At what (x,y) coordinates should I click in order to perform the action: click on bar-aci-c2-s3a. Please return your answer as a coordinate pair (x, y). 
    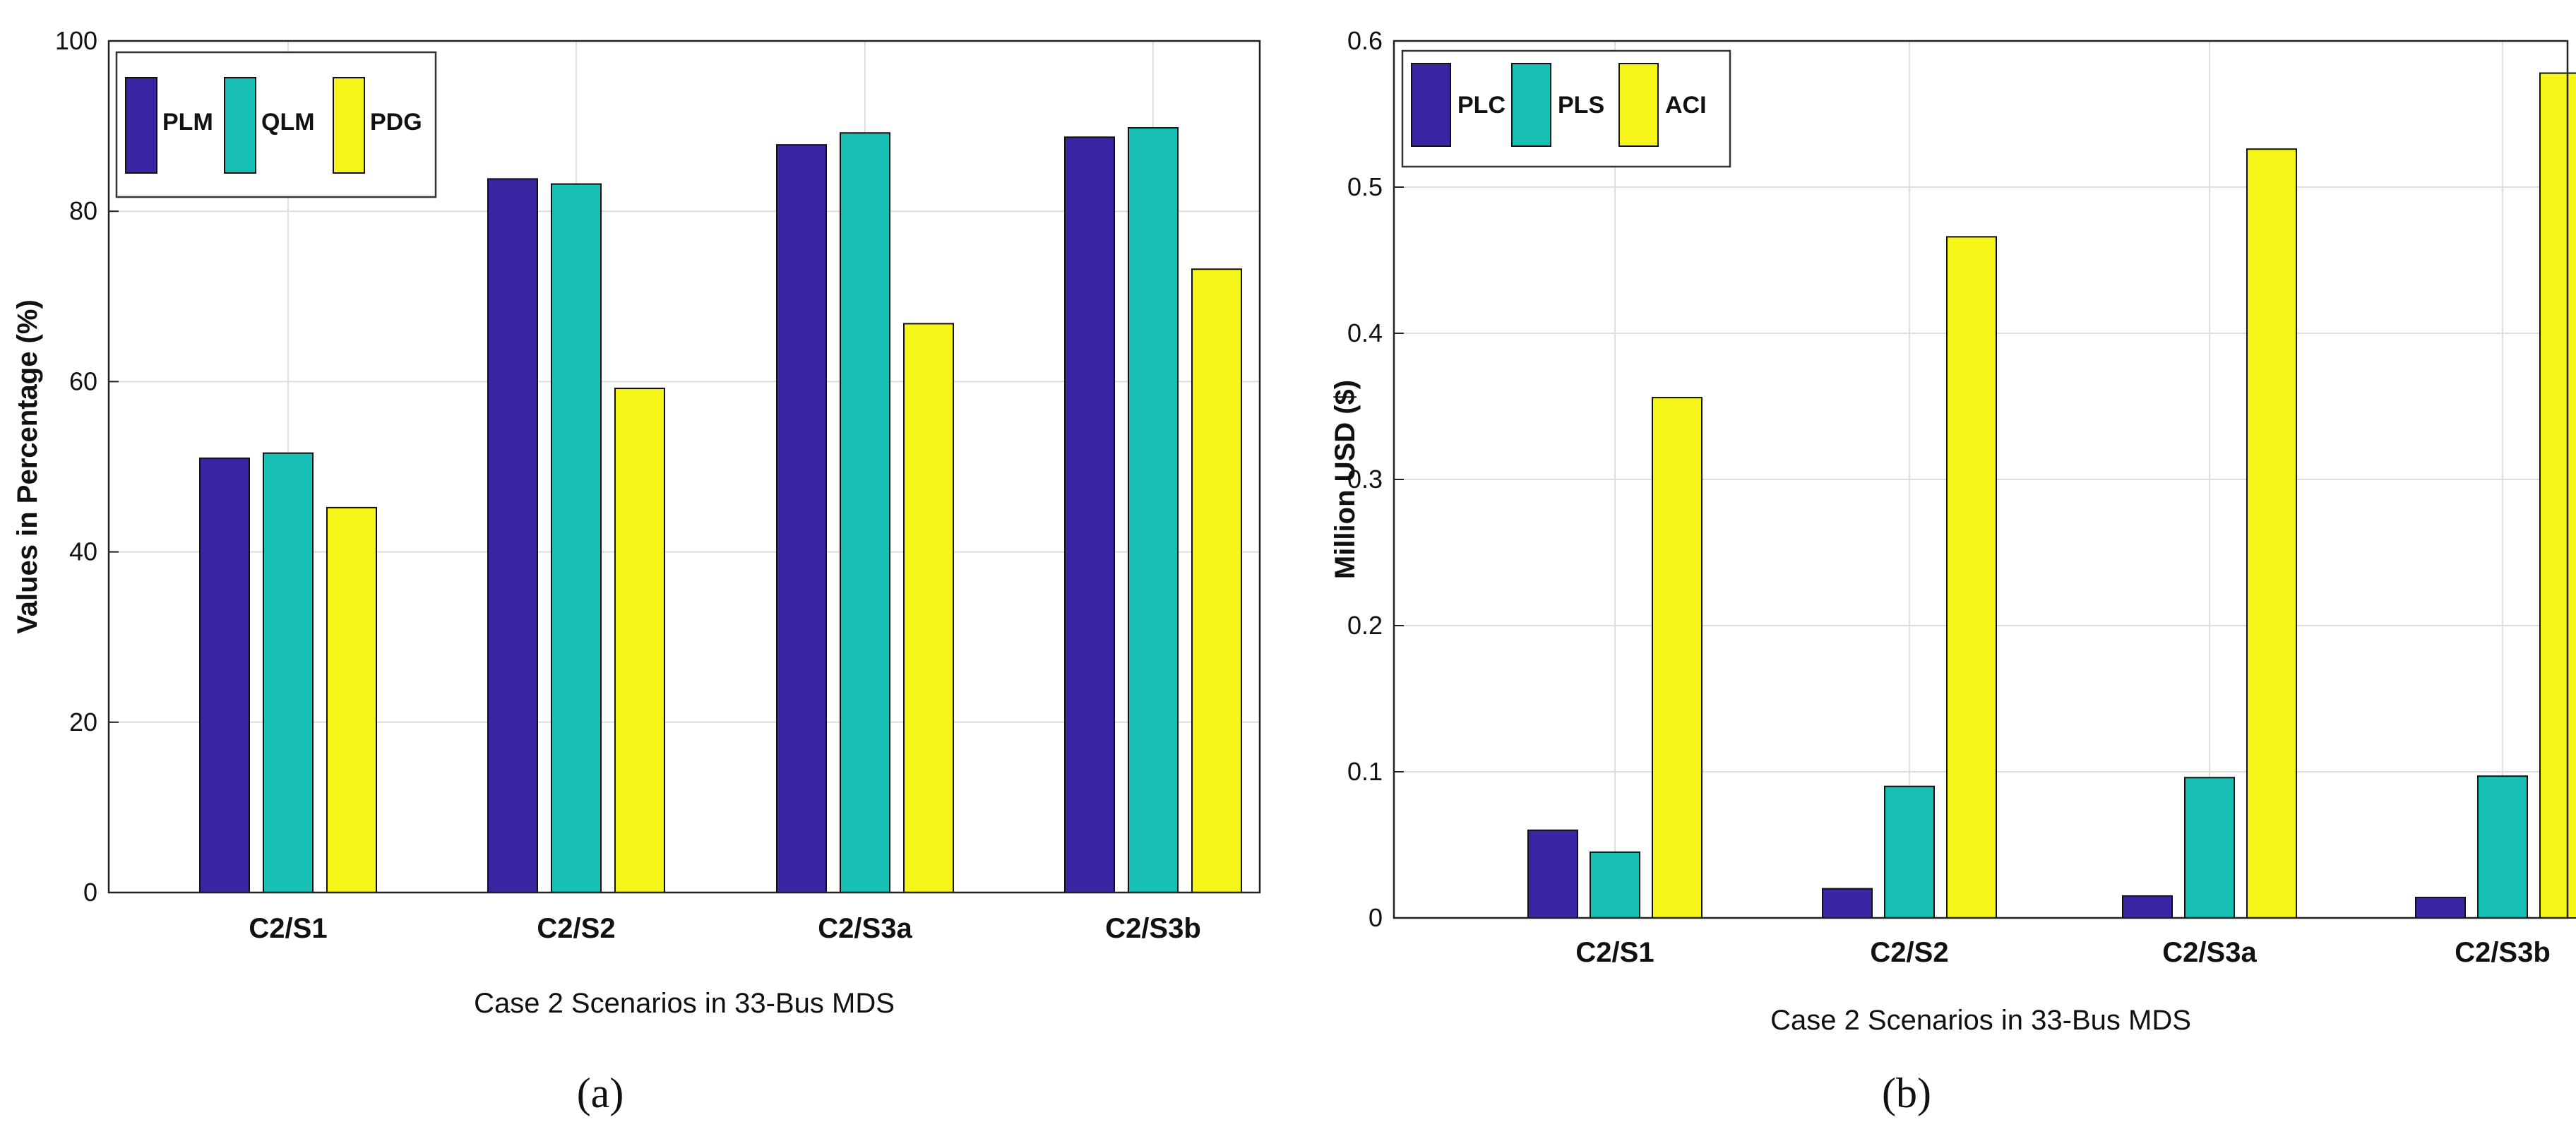
    Looking at the image, I should click on (2271, 533).